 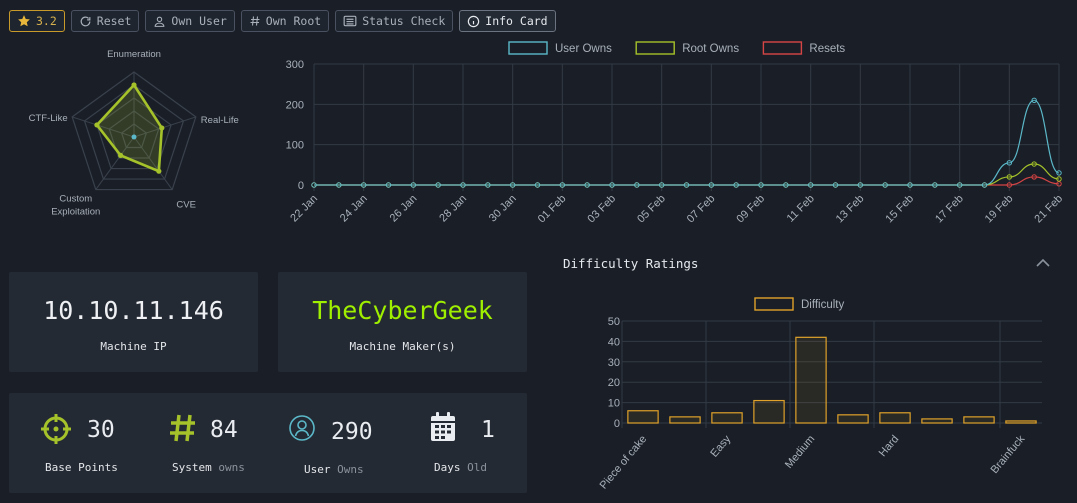 I want to click on x-tick-label: 01 Feb, so click(x=552, y=209).